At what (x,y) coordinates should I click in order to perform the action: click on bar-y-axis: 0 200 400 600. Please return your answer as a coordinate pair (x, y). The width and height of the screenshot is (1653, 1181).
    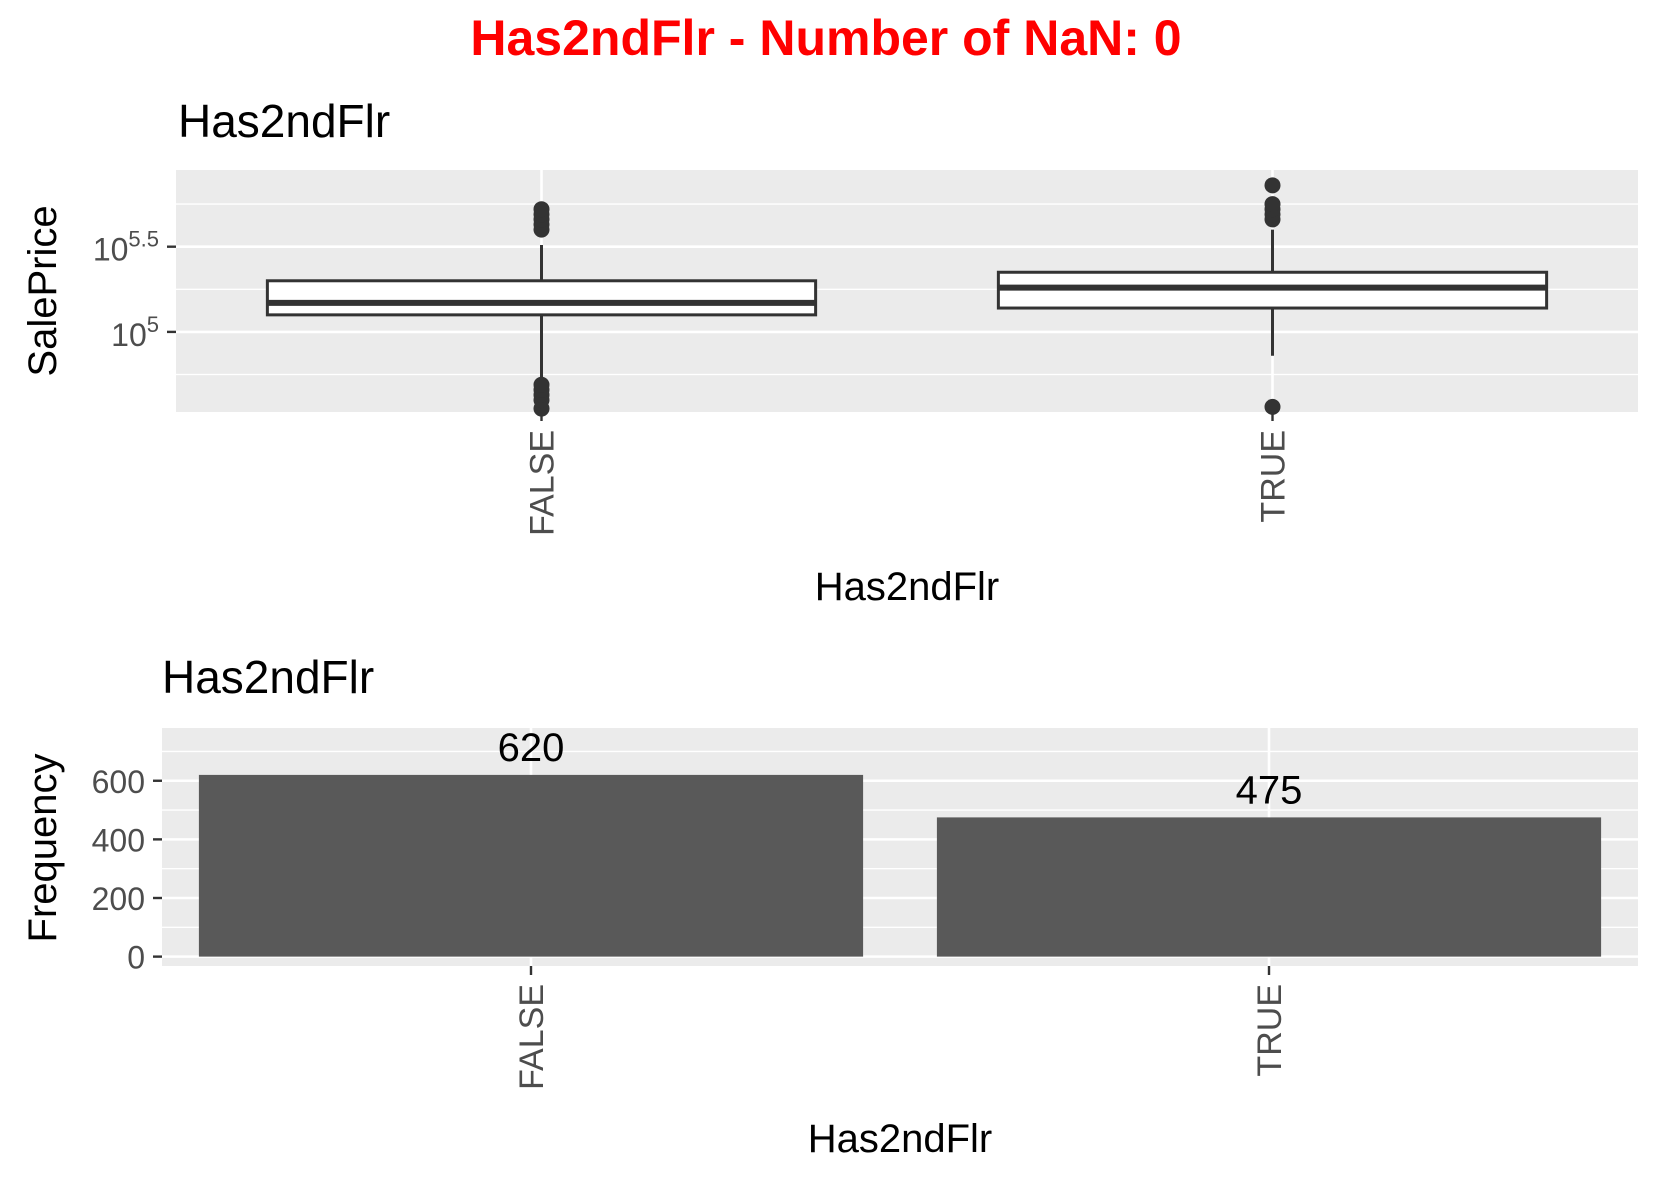
    Looking at the image, I should click on (127, 870).